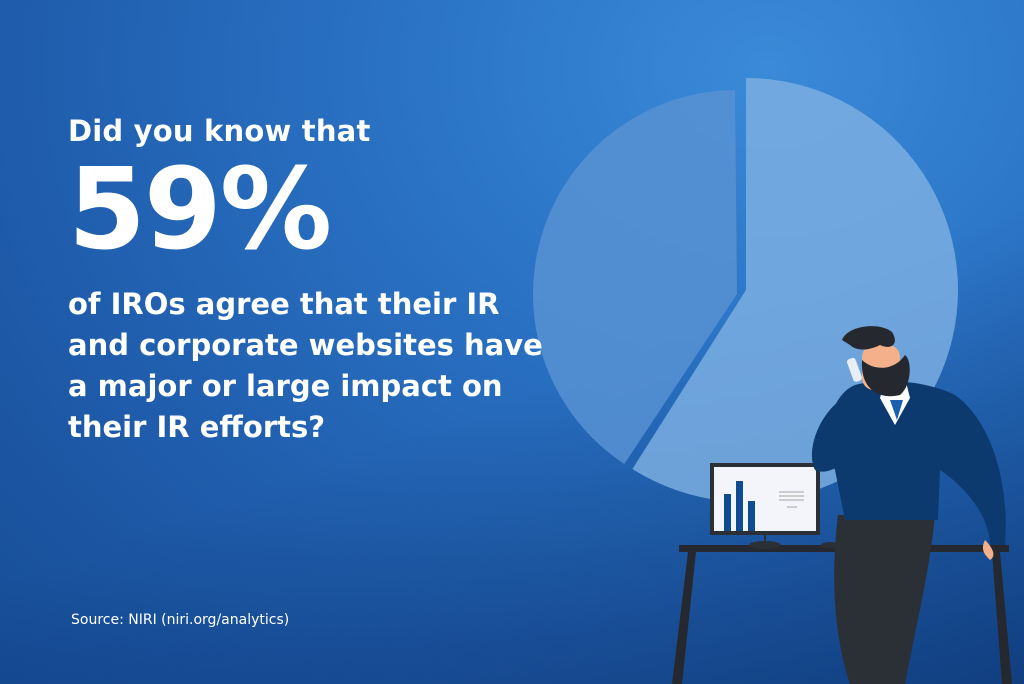 The height and width of the screenshot is (684, 1024). Describe the element at coordinates (908, 505) in the screenshot. I see `man` at that location.